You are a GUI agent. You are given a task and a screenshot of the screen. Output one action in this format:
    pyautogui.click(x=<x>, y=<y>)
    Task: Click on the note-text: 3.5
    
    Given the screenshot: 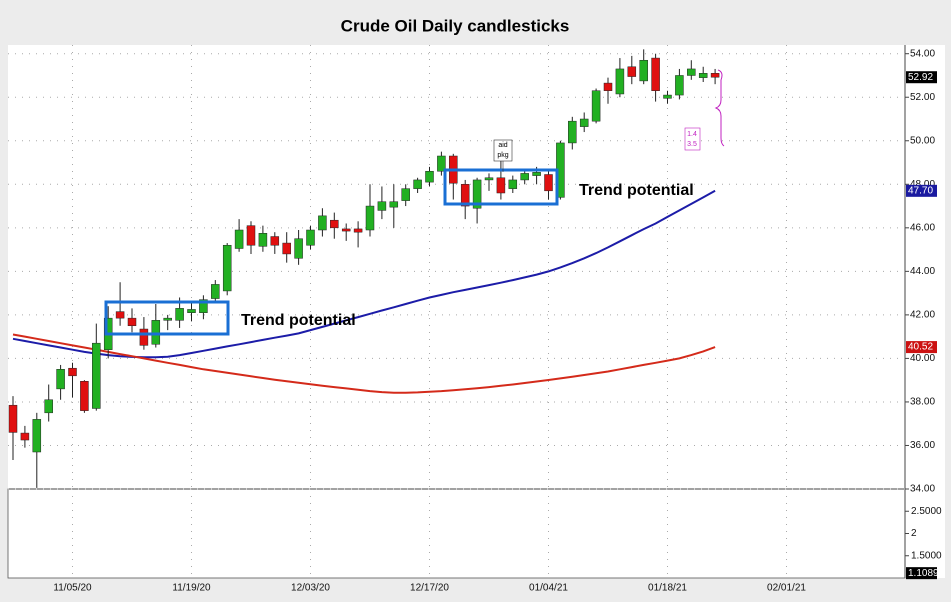 What is the action you would take?
    pyautogui.click(x=692, y=144)
    